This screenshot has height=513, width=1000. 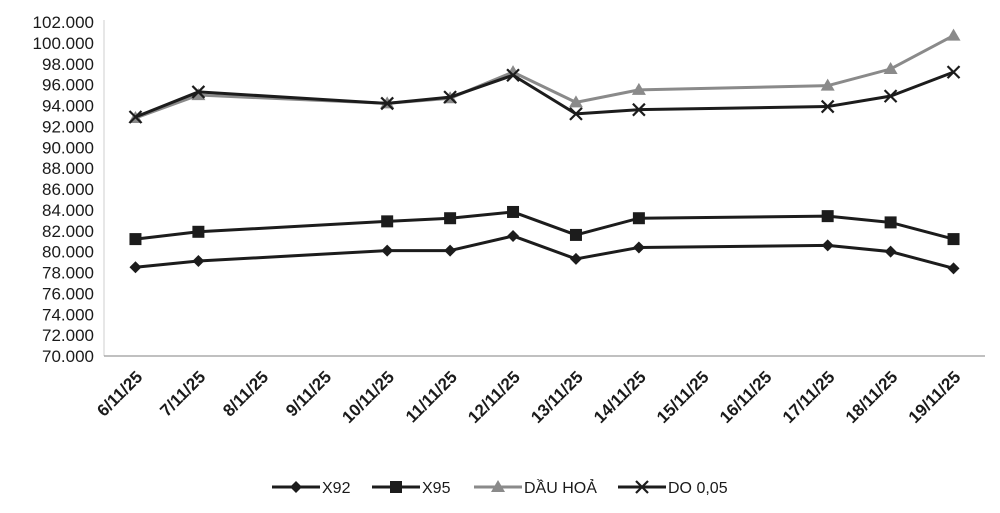 I want to click on y-tick-label: 96.000, so click(x=68, y=85).